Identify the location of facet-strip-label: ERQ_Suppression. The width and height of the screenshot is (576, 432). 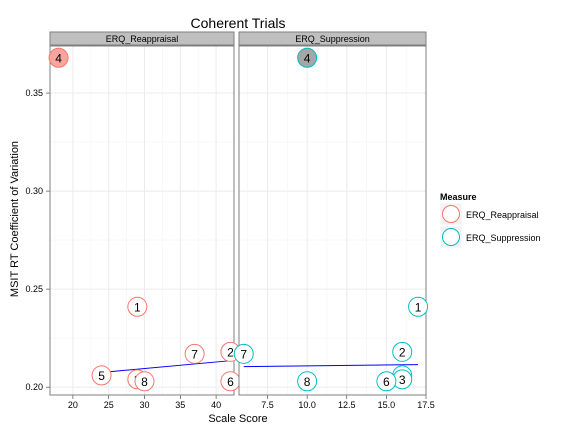
(332, 39).